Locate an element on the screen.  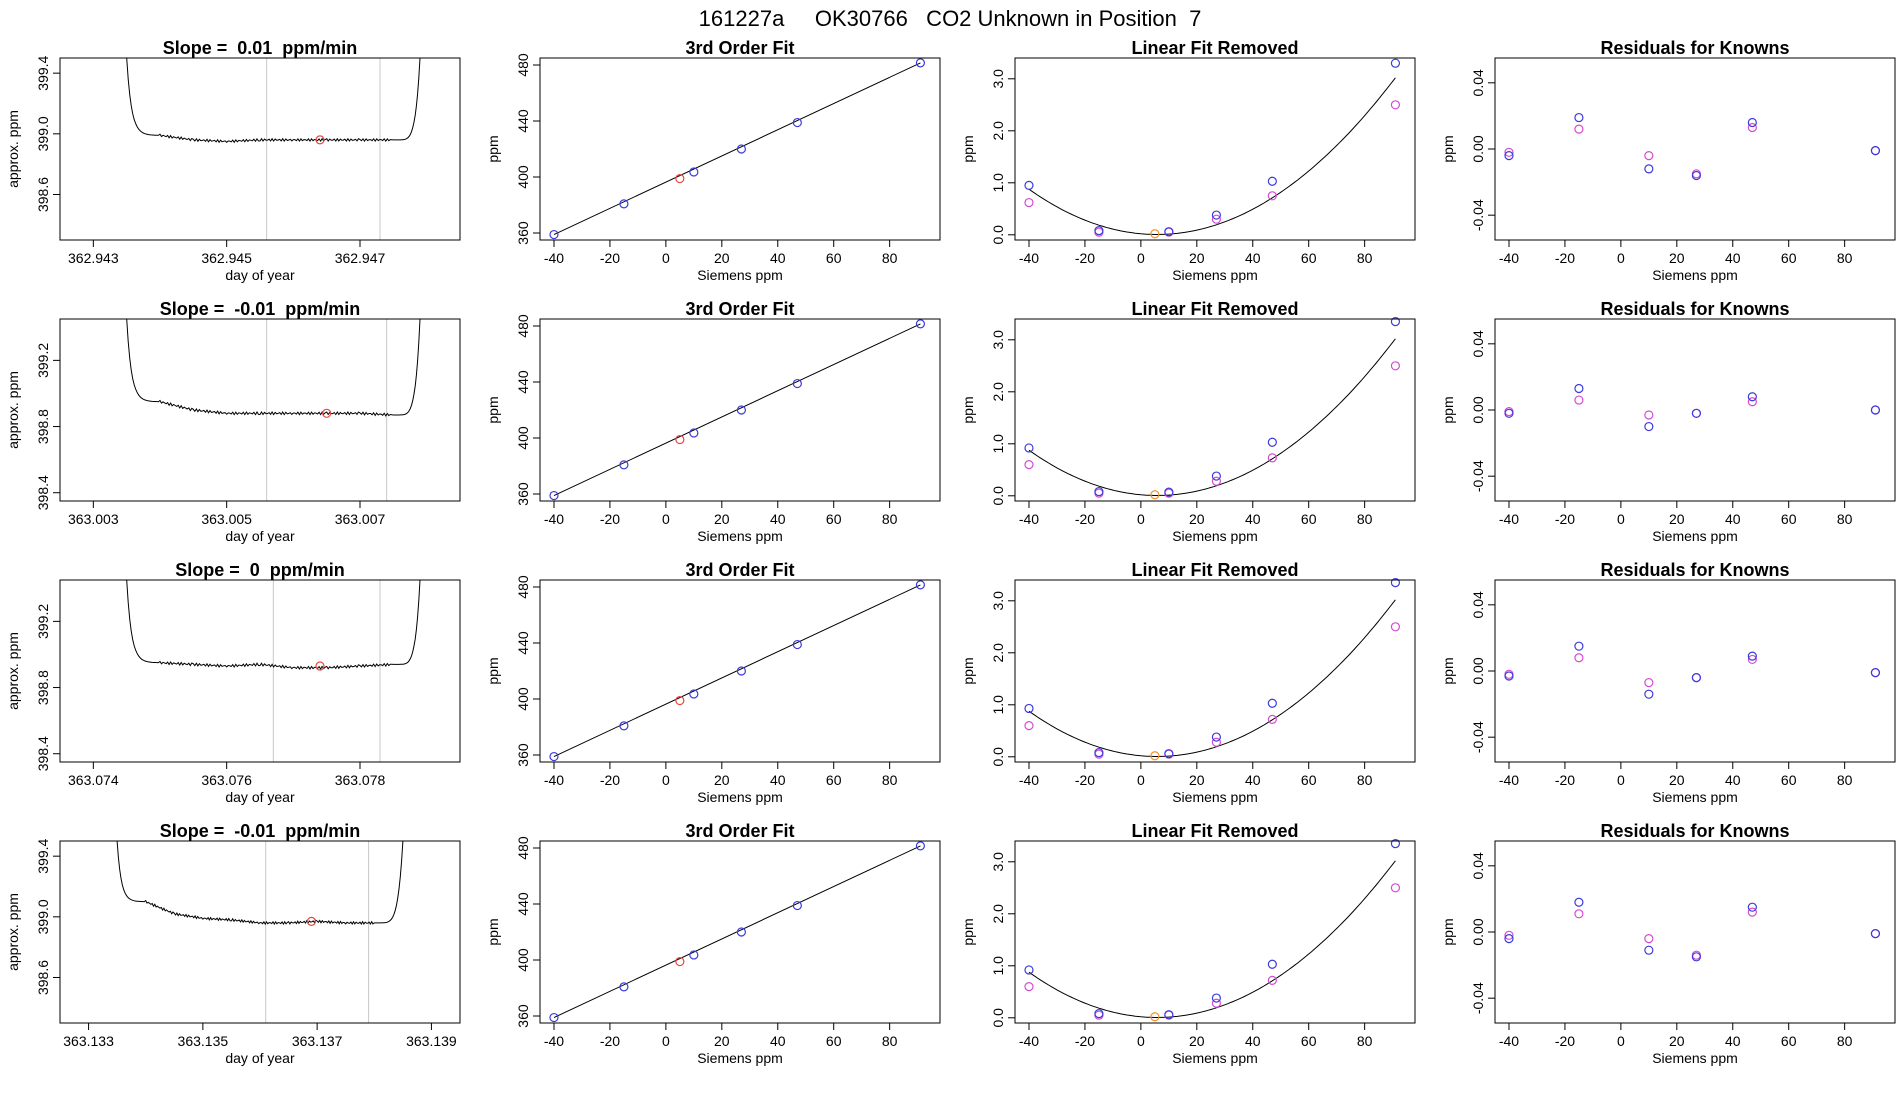
panel-title: Slope = 0.01 ppm/min is located at coordinates (260, 48).